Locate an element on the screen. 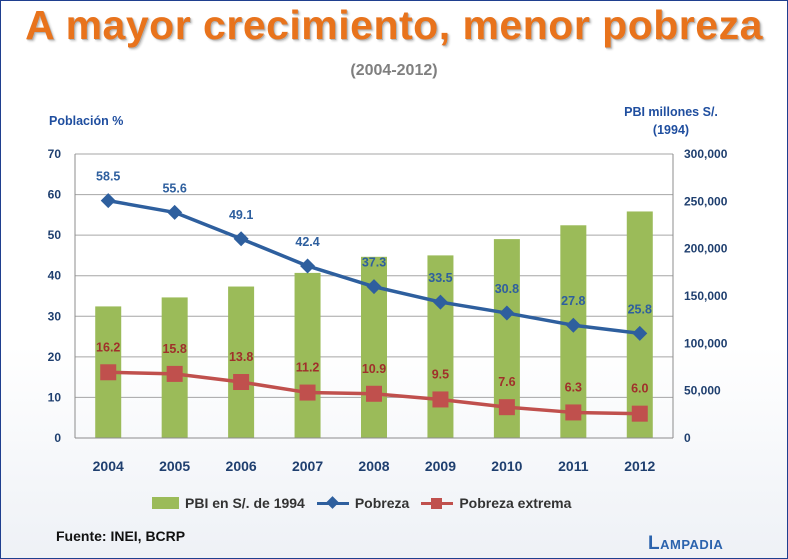 The width and height of the screenshot is (788, 559). x-tick-label: 2005 is located at coordinates (174, 466).